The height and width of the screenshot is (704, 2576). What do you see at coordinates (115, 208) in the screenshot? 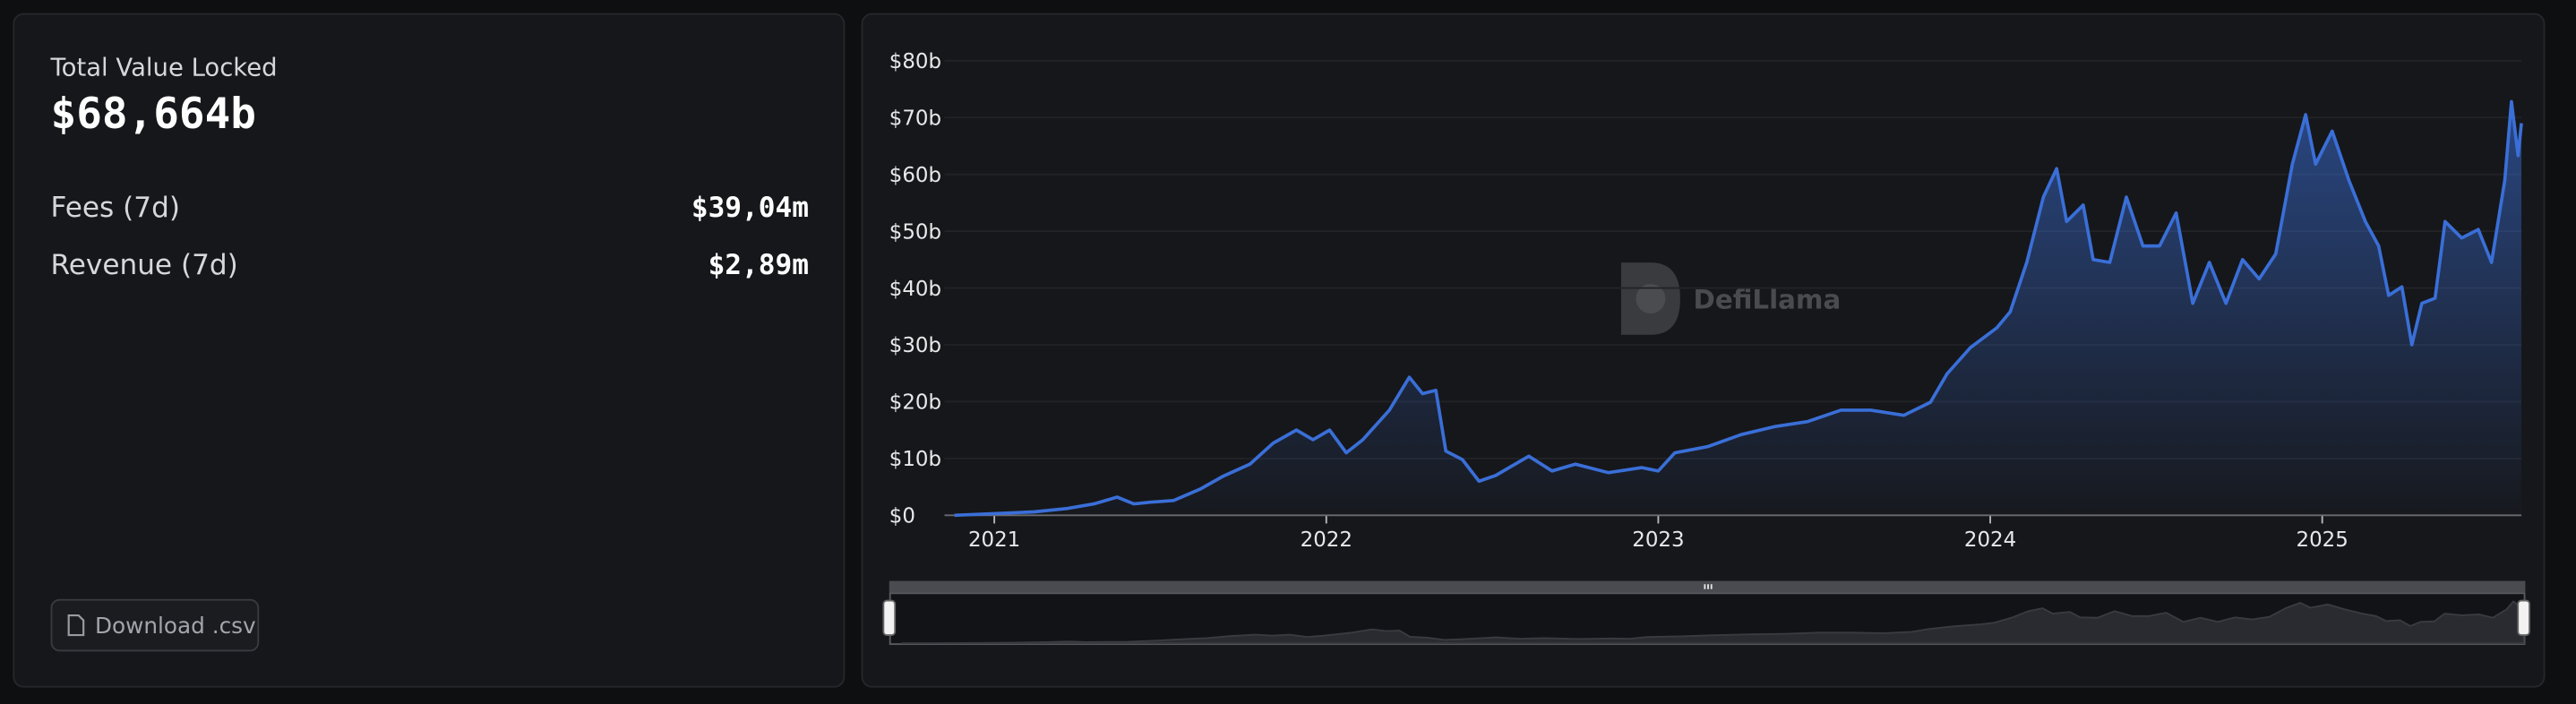
I see `row-label: Fees (7d)` at bounding box center [115, 208].